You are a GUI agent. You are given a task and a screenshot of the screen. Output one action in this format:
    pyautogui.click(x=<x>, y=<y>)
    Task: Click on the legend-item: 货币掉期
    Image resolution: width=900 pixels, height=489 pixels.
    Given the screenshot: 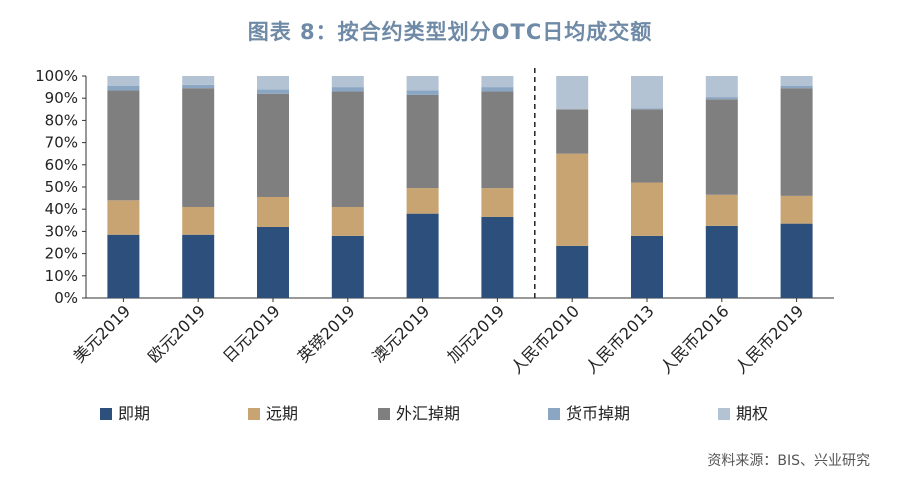 What is the action you would take?
    pyautogui.click(x=589, y=412)
    